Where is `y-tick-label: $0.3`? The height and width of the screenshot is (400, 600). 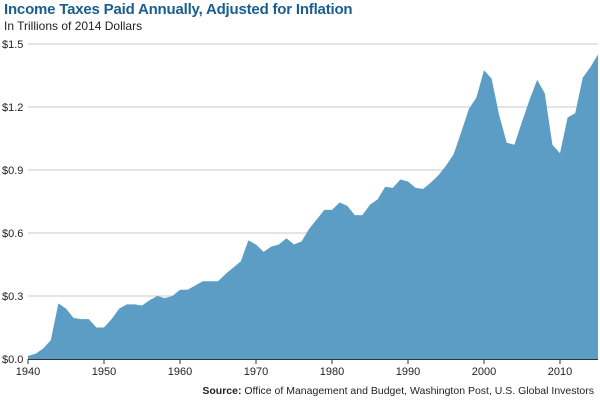
y-tick-label: $0.3 is located at coordinates (12, 297).